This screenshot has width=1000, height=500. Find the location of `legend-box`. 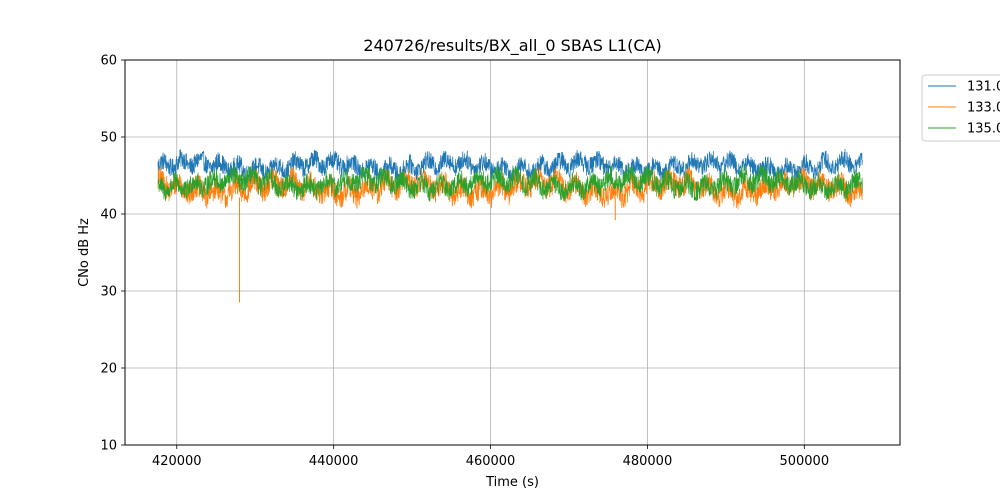

legend-box is located at coordinates (960, 108).